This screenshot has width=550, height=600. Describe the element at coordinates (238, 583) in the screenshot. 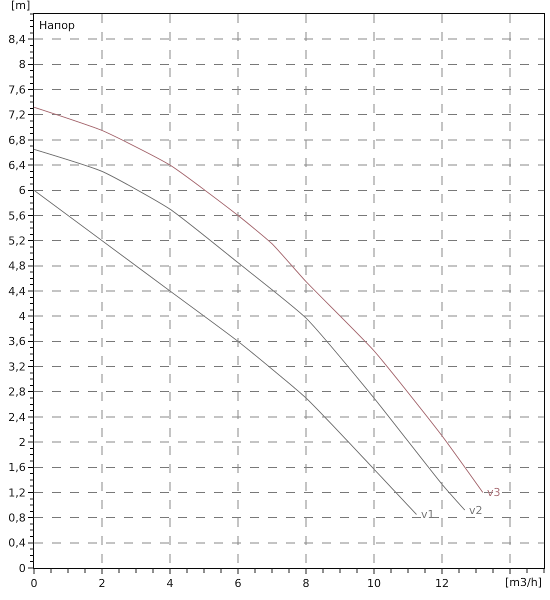

I see `x-tick-label: 6` at that location.